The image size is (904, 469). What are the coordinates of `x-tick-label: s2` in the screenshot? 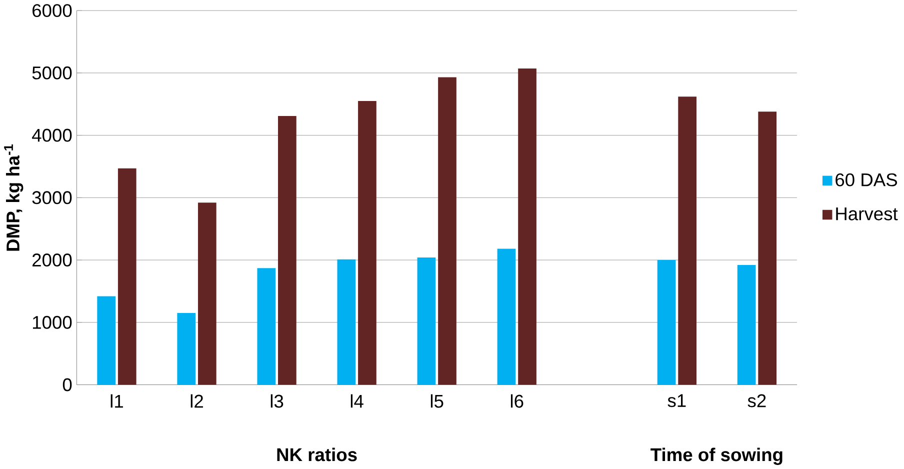 It's located at (757, 401).